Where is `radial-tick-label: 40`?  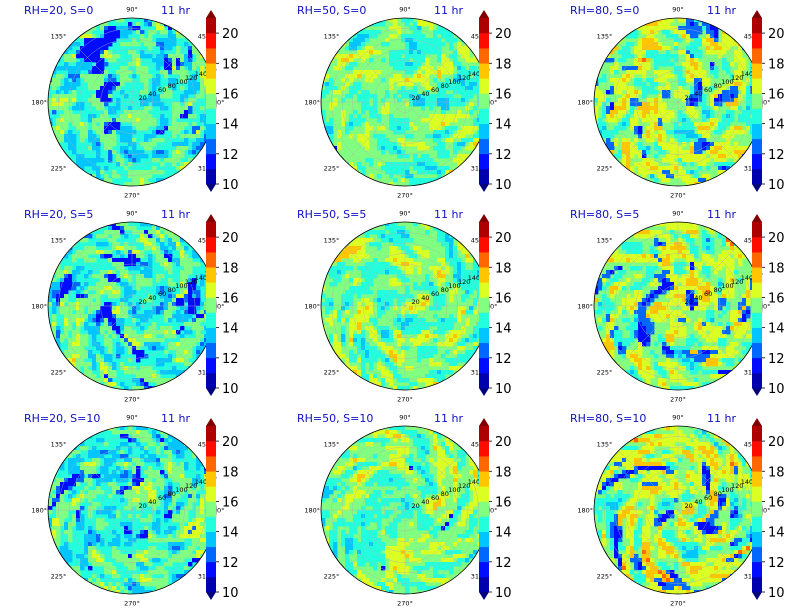
radial-tick-label: 40 is located at coordinates (152, 94).